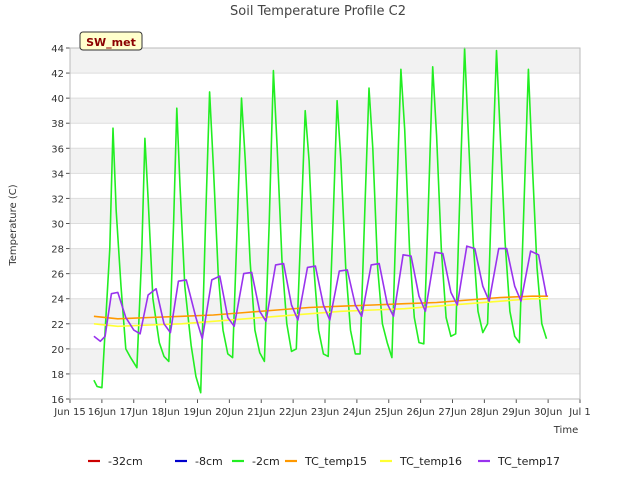 Image resolution: width=640 pixels, height=480 pixels. What do you see at coordinates (57, 325) in the screenshot?
I see `y-tick-label: 22` at bounding box center [57, 325].